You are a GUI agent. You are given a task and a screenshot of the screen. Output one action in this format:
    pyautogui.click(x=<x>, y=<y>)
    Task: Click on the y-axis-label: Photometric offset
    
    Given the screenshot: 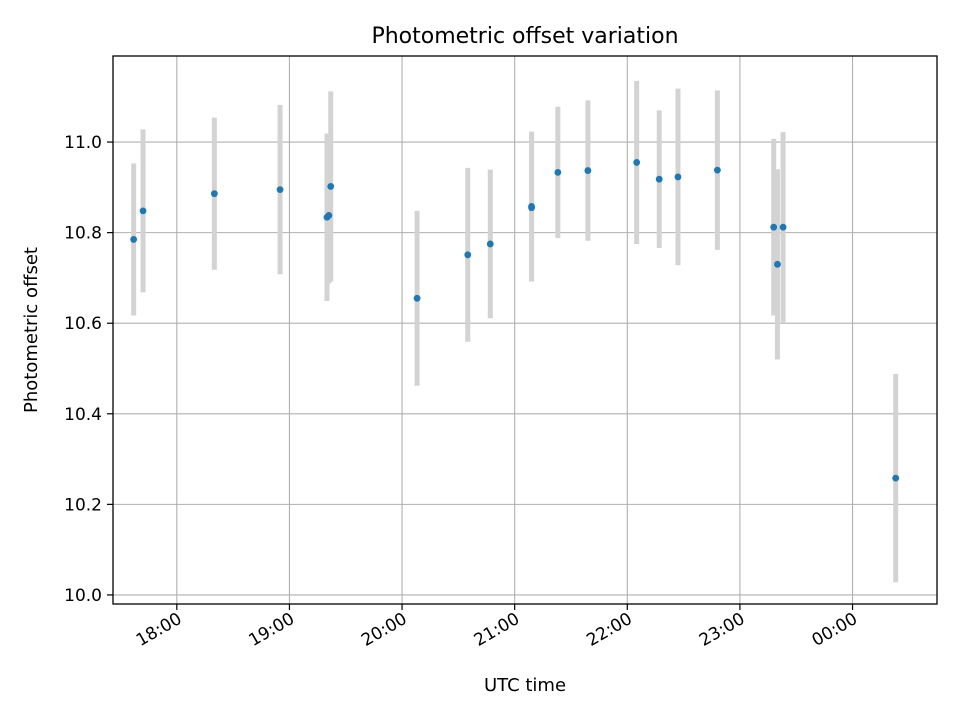 What is the action you would take?
    pyautogui.click(x=31, y=330)
    